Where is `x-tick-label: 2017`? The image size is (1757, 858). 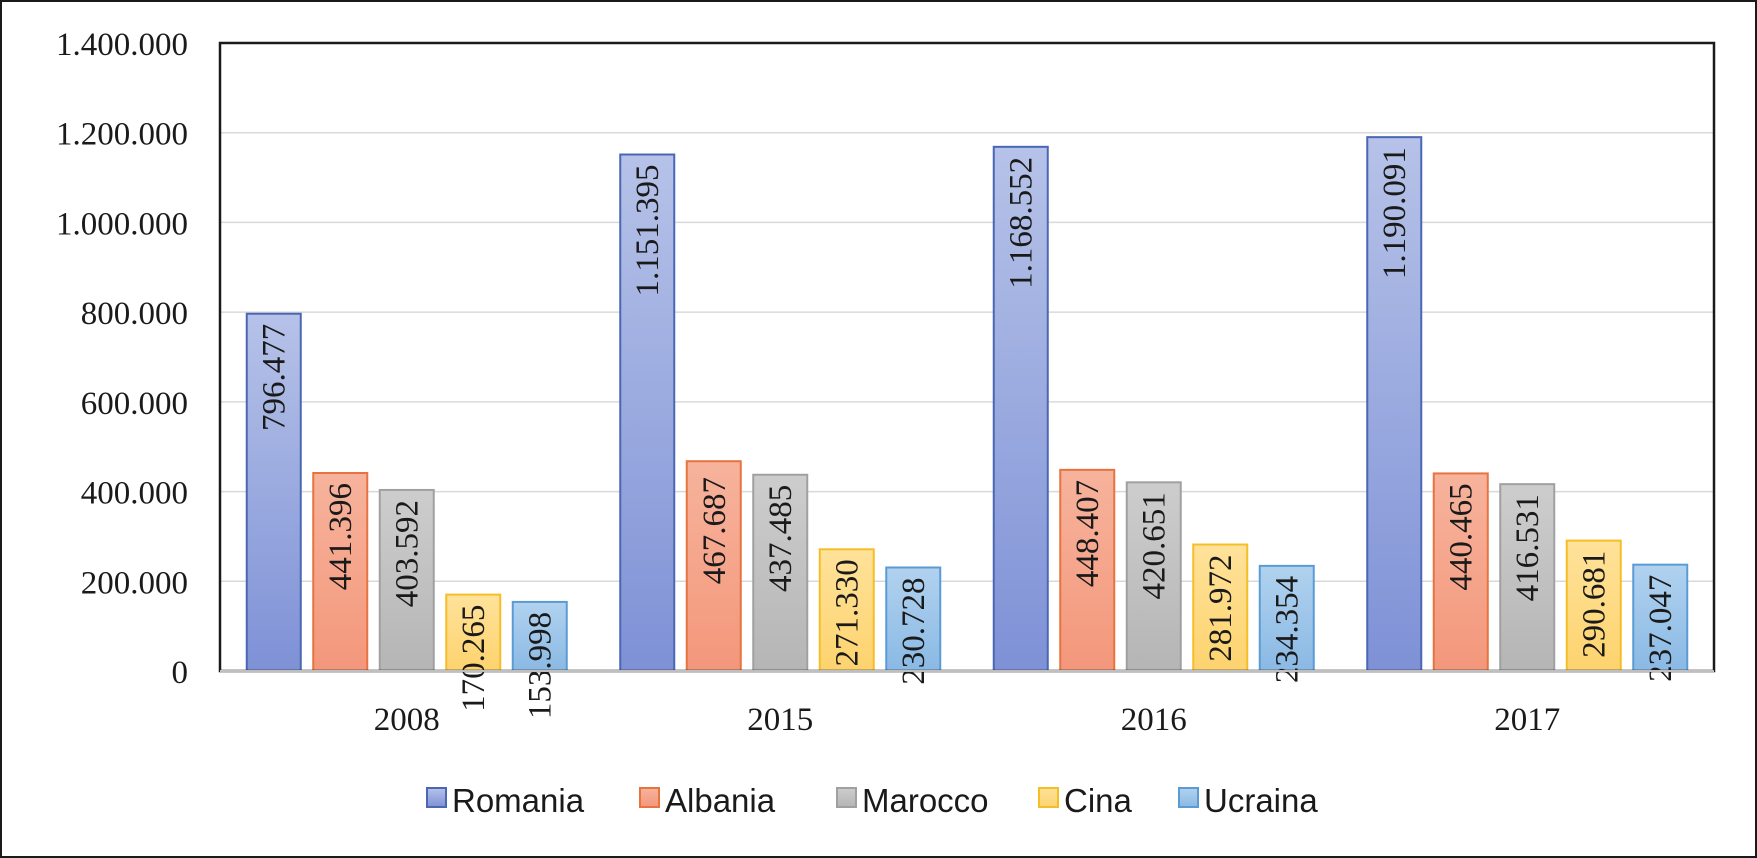 x-tick-label: 2017 is located at coordinates (1527, 720).